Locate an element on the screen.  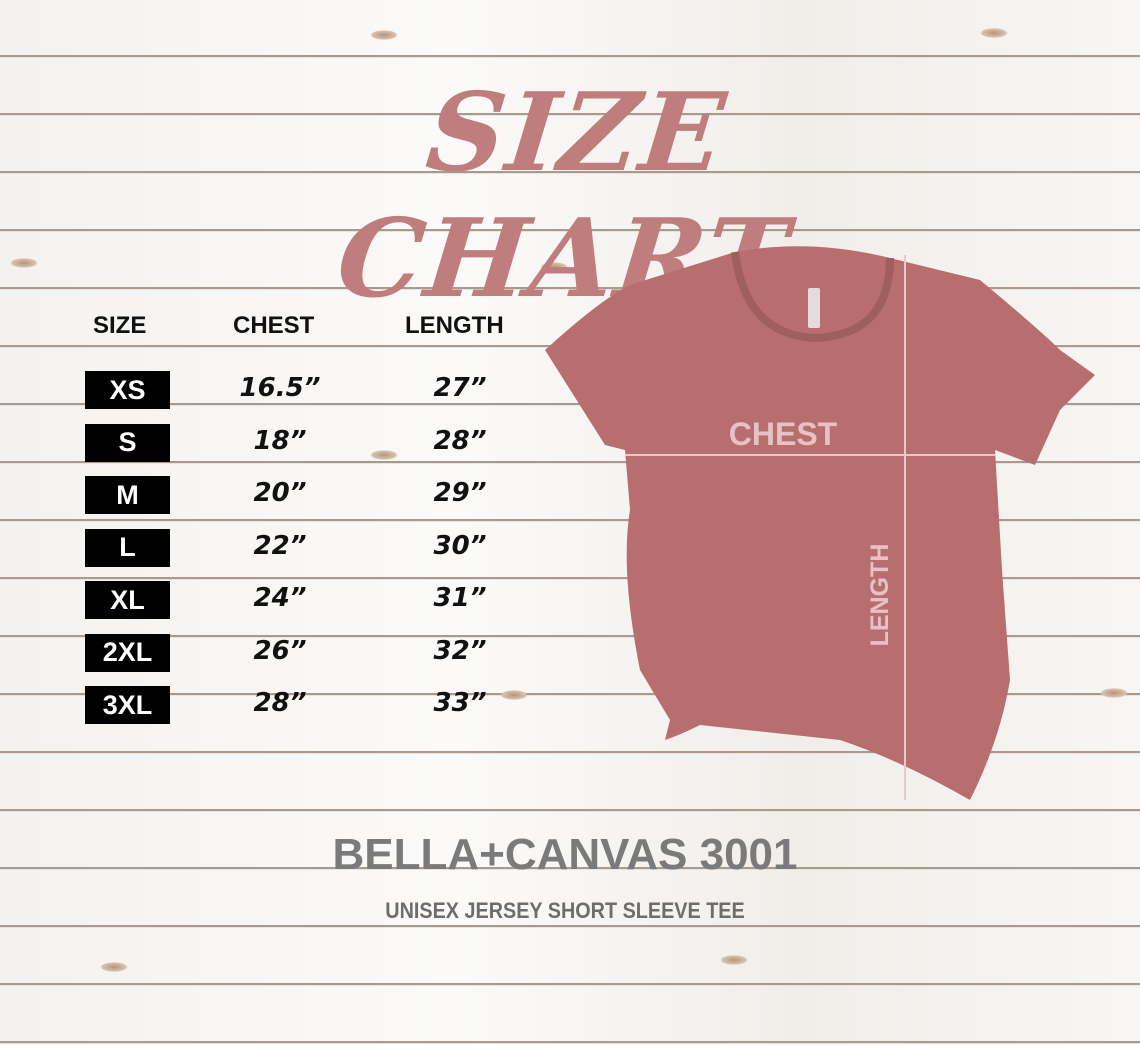
chest-value: 24” is located at coordinates (280, 598).